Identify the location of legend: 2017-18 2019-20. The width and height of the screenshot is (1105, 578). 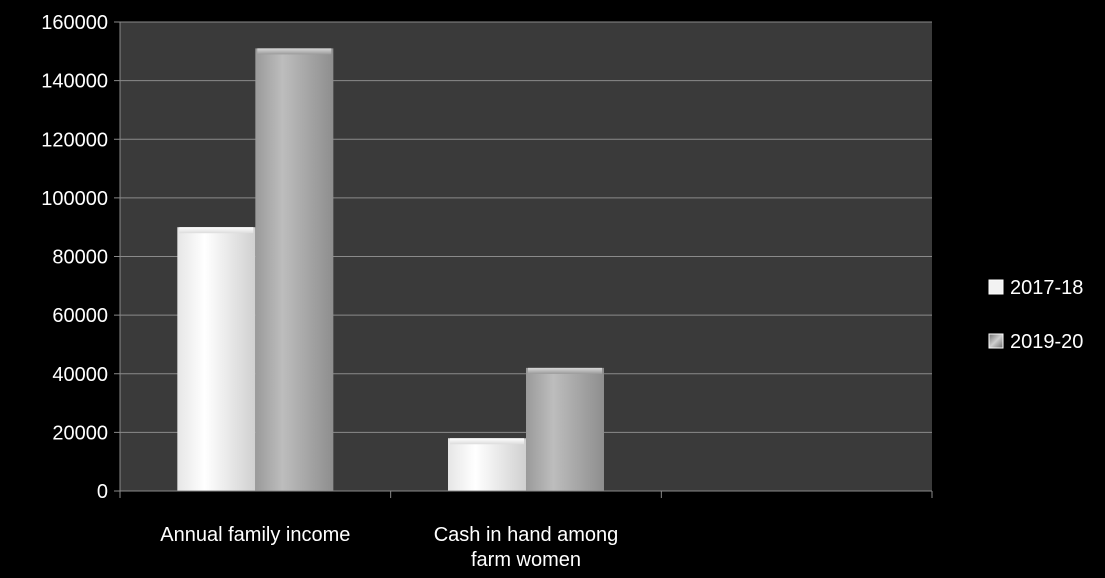
(1035, 315).